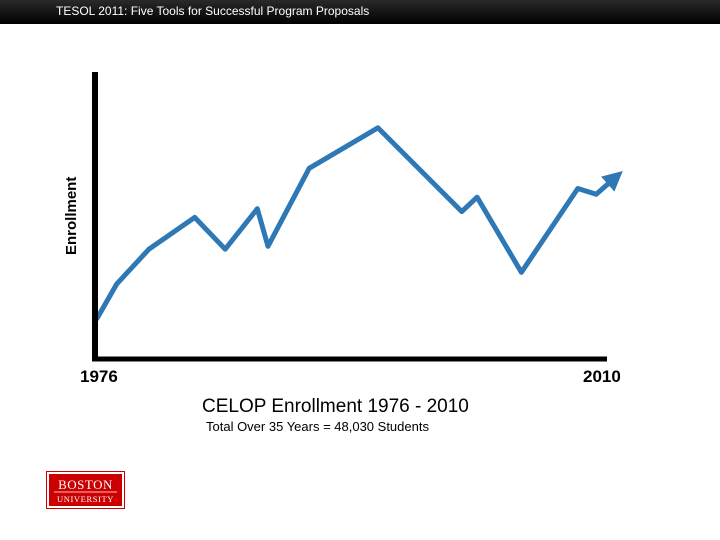 This screenshot has height=540, width=720. I want to click on boston-university-logo-mark: BOSTON UNIVERSITY, so click(85, 490).